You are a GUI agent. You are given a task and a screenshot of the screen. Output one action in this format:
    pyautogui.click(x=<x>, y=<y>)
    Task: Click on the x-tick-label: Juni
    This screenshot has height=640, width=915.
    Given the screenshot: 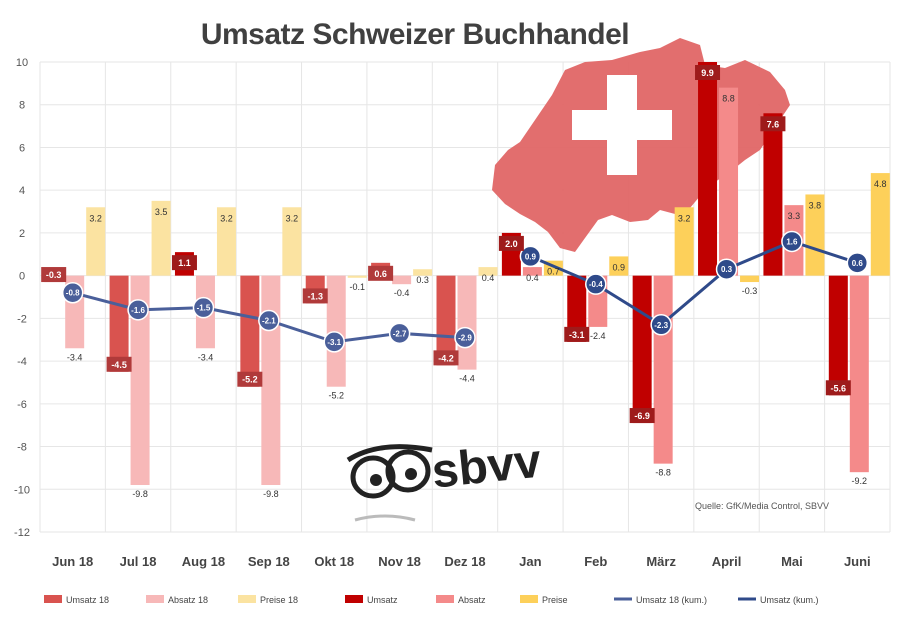 What is the action you would take?
    pyautogui.click(x=857, y=561)
    